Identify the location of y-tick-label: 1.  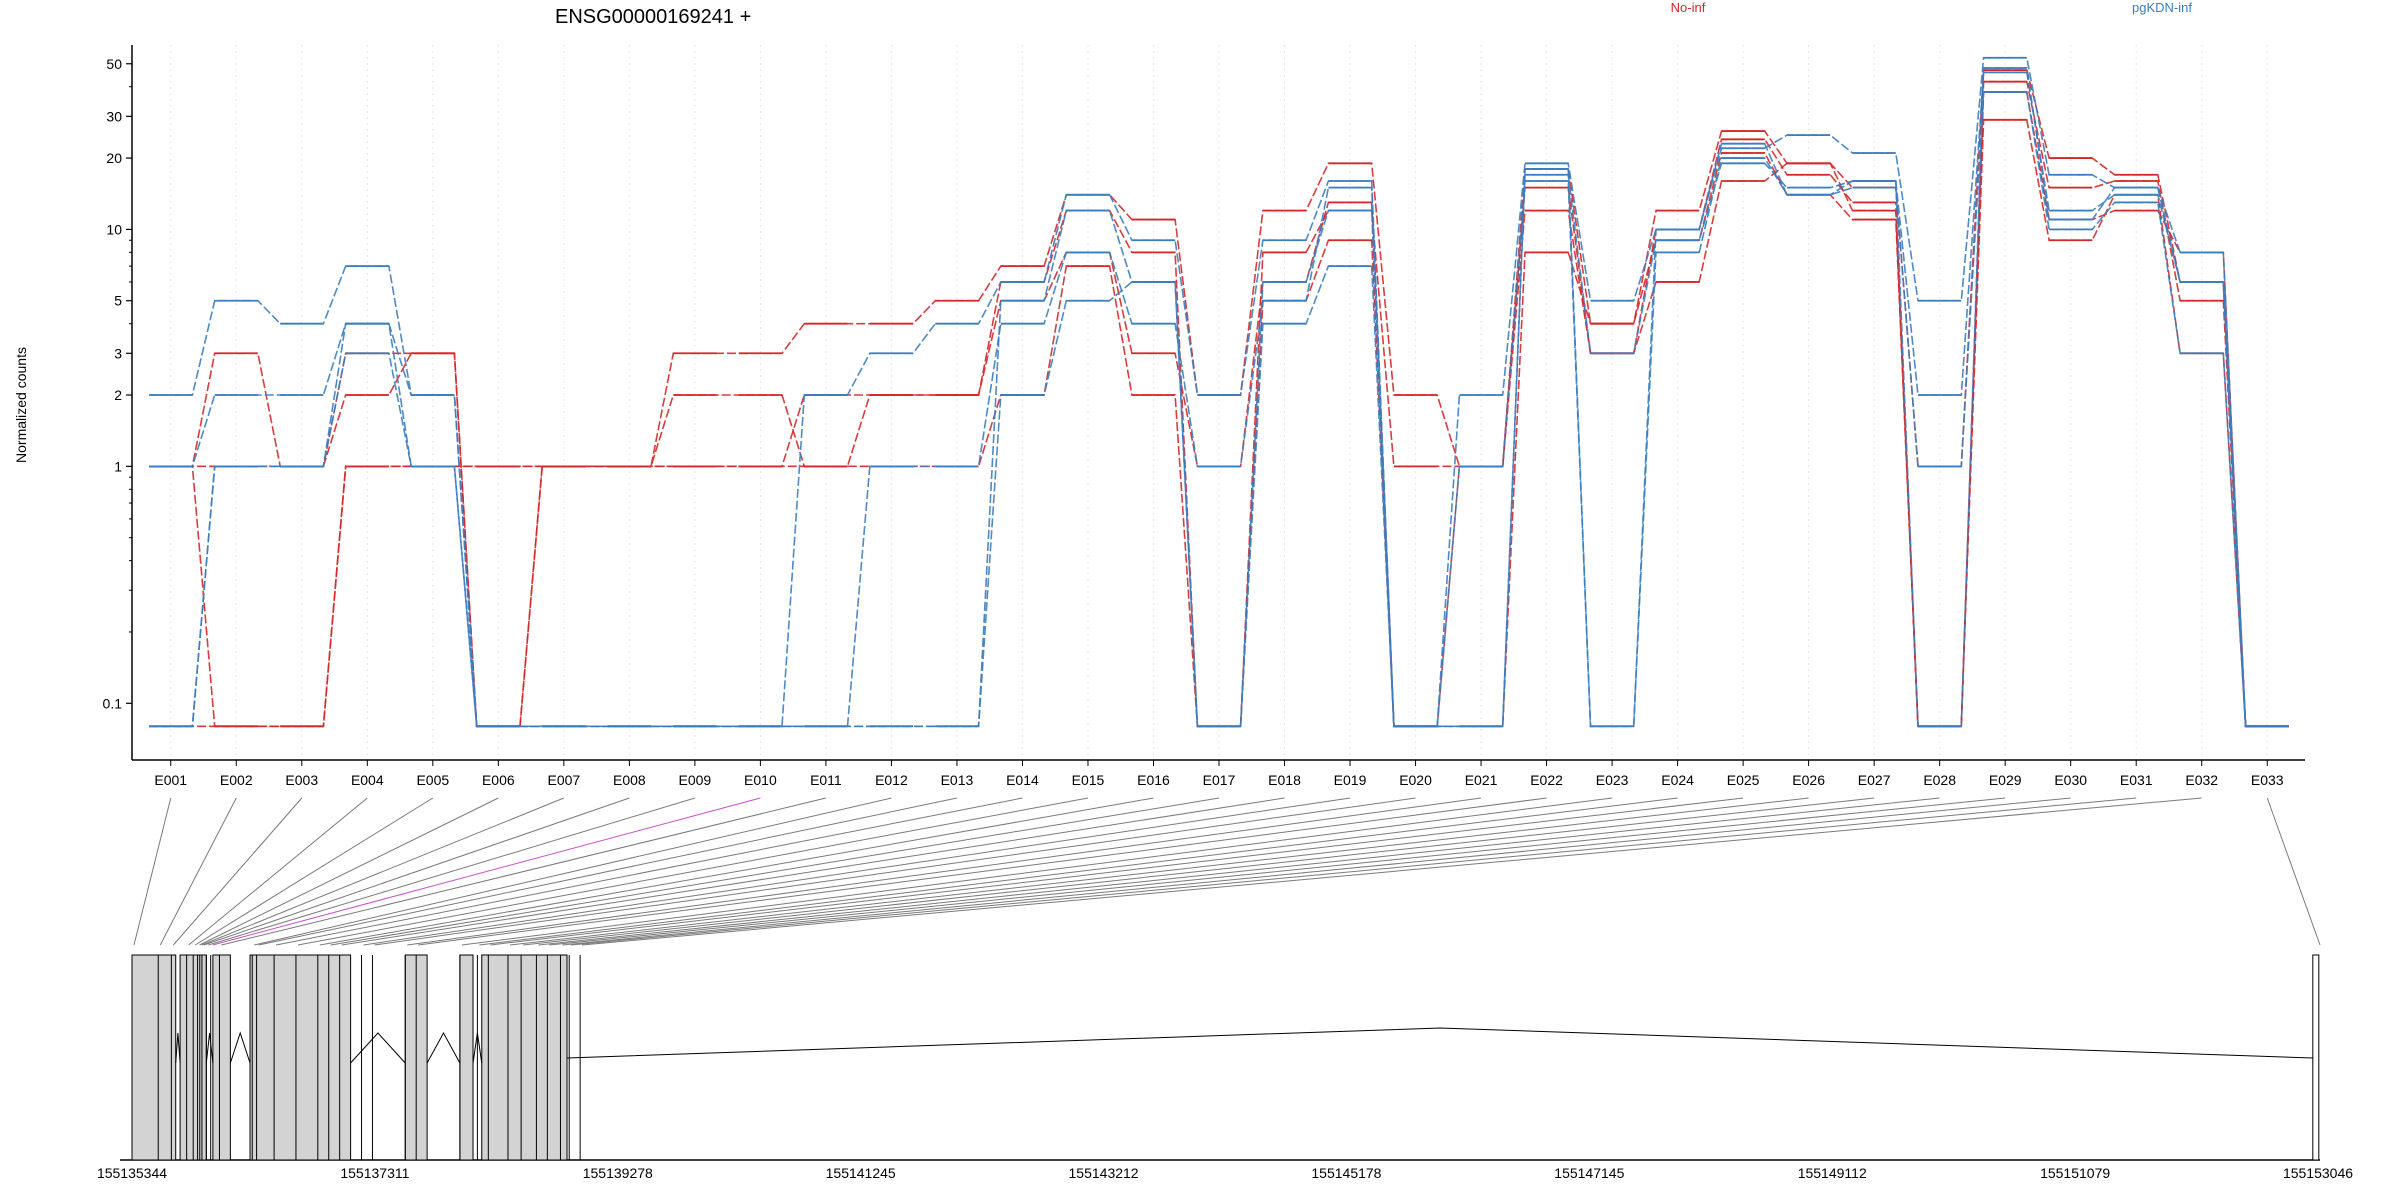
(118, 466).